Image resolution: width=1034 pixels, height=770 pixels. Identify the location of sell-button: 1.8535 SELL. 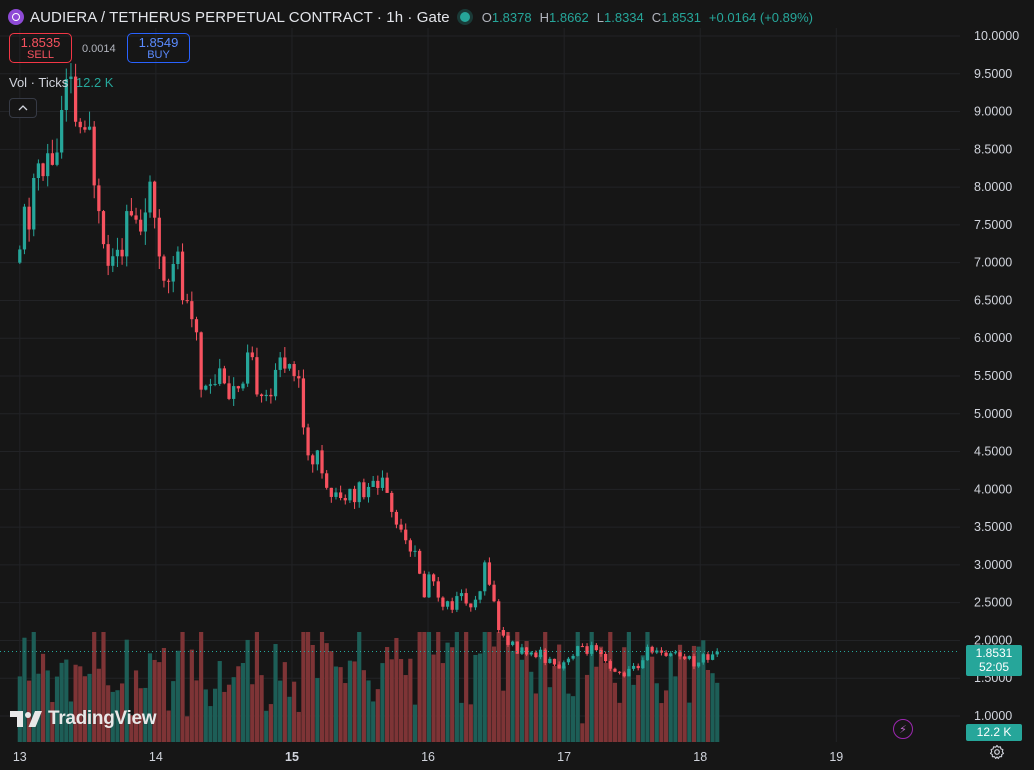
(40, 48).